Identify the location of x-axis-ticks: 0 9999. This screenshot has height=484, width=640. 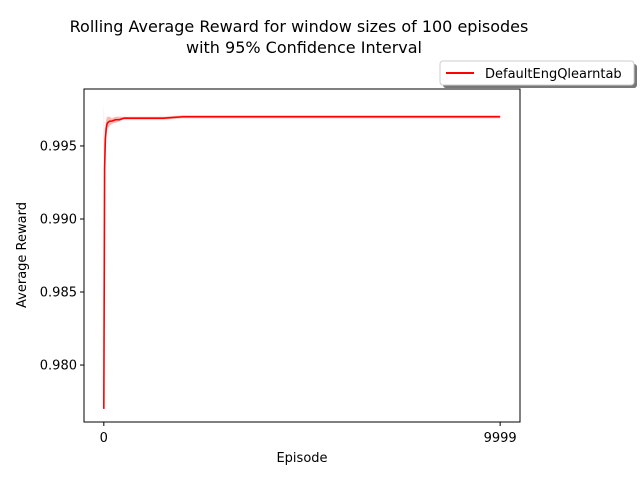
(308, 434).